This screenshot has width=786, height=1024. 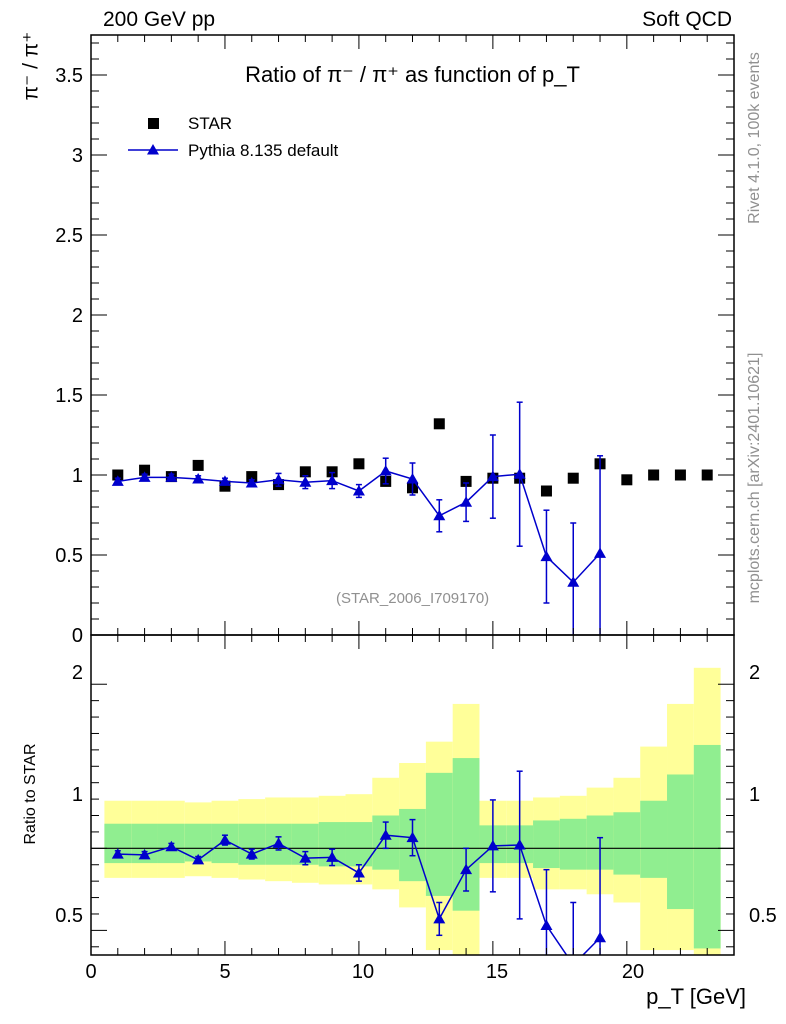 What do you see at coordinates (413, 598) in the screenshot?
I see `analysis-id-watermark: (STAR_2006_I709170)` at bounding box center [413, 598].